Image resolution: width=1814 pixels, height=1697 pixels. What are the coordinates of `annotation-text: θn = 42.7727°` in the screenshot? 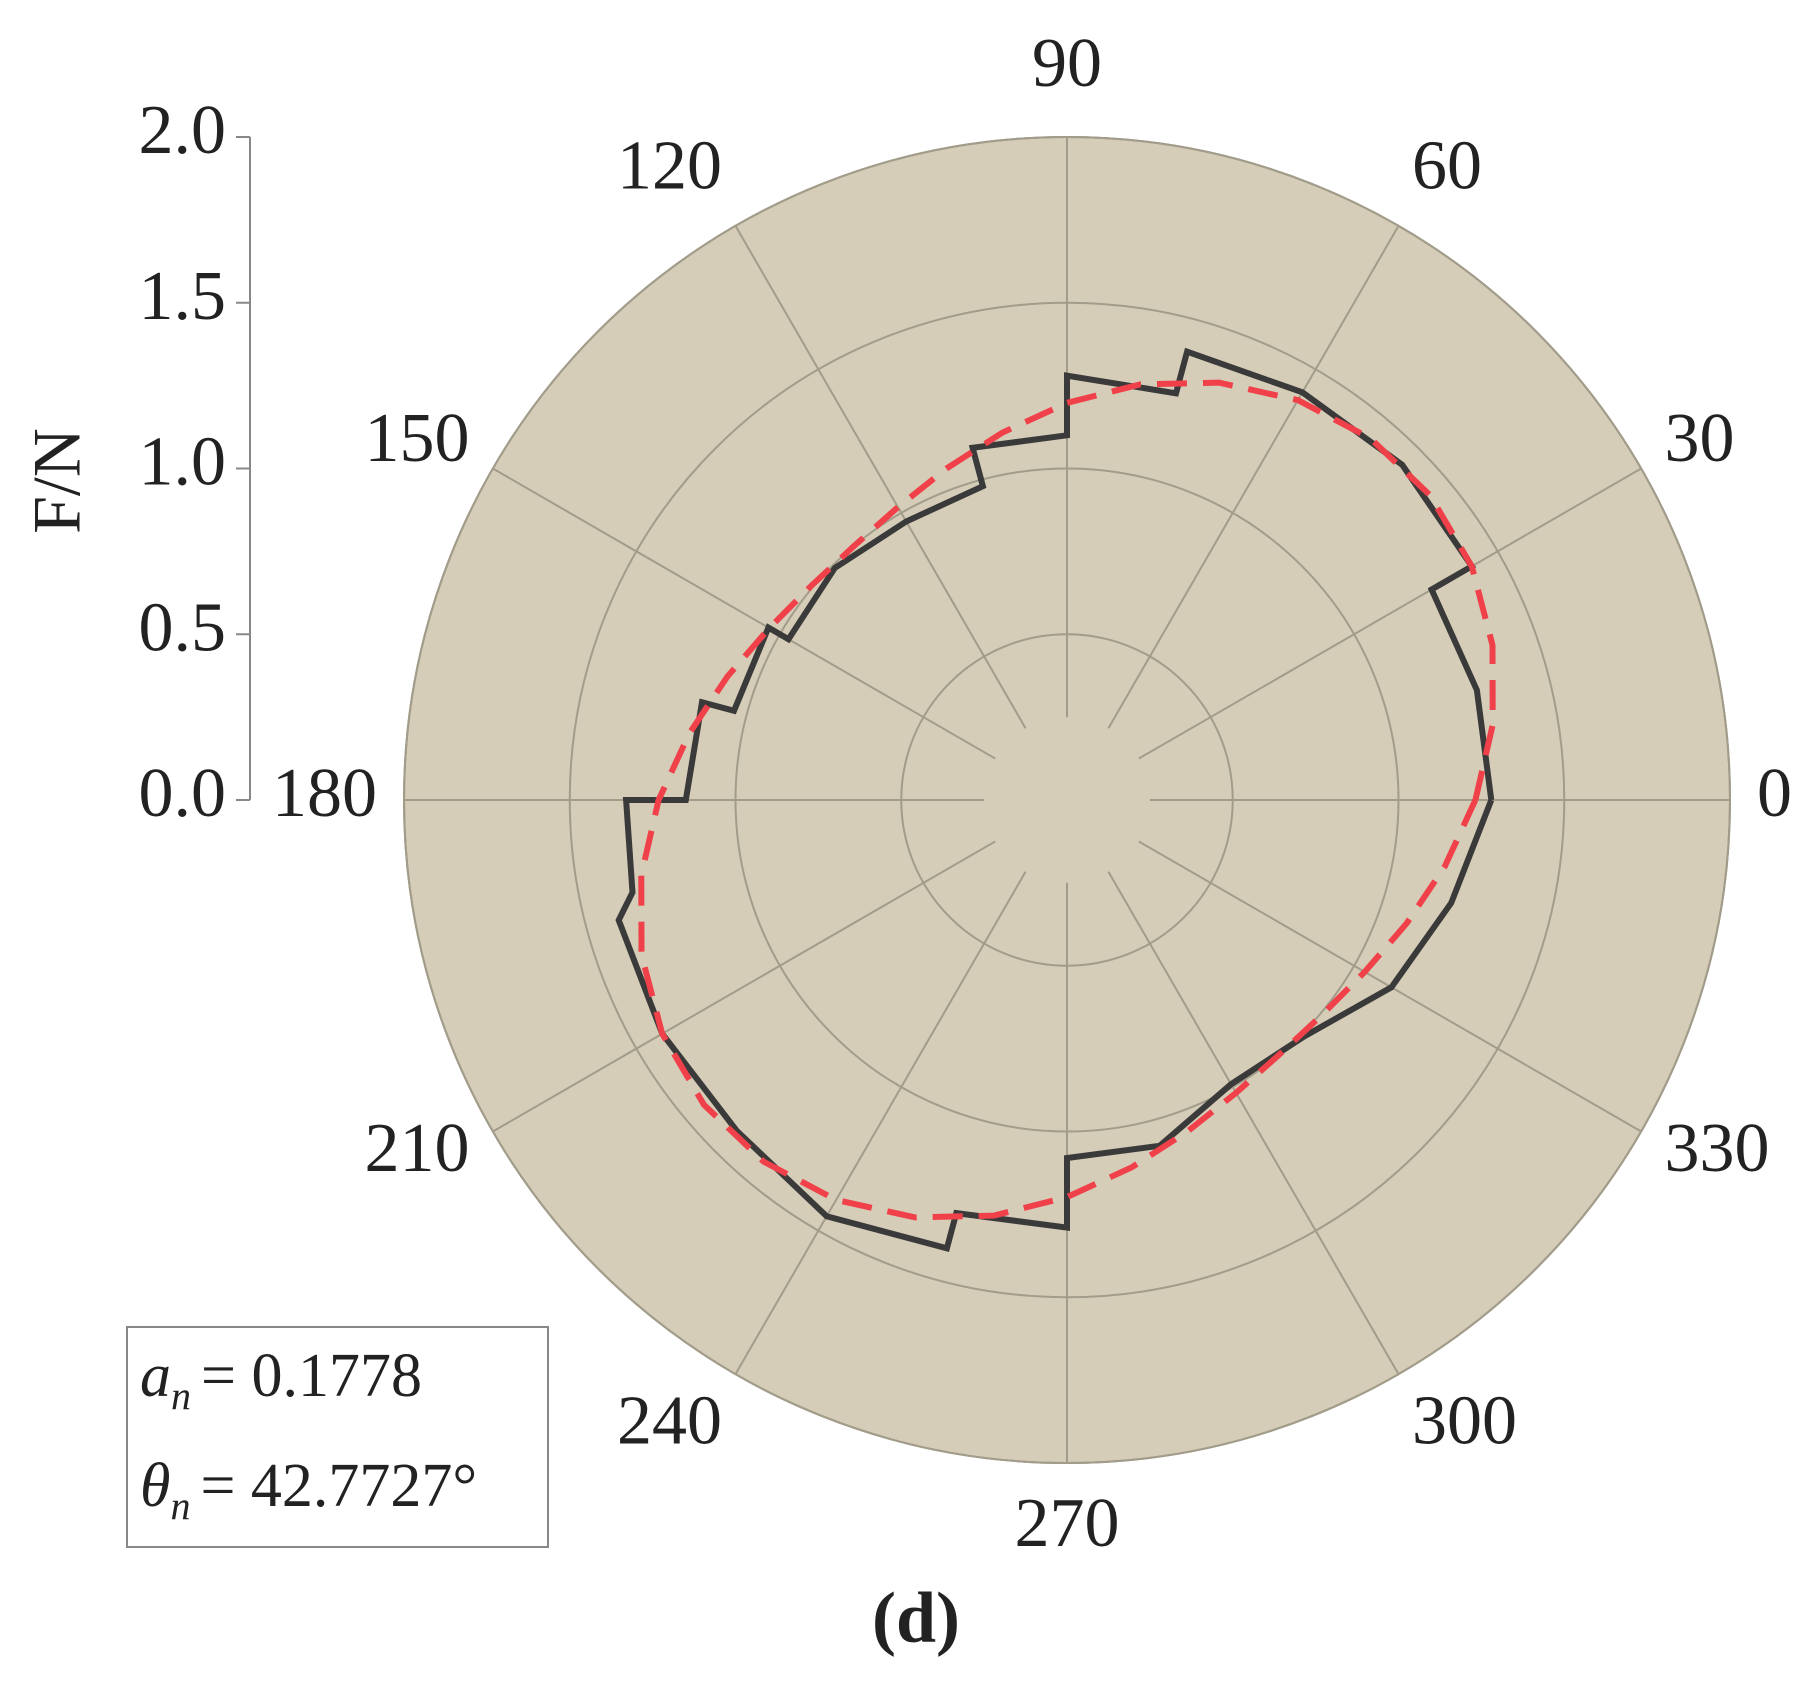 It's located at (308, 1490).